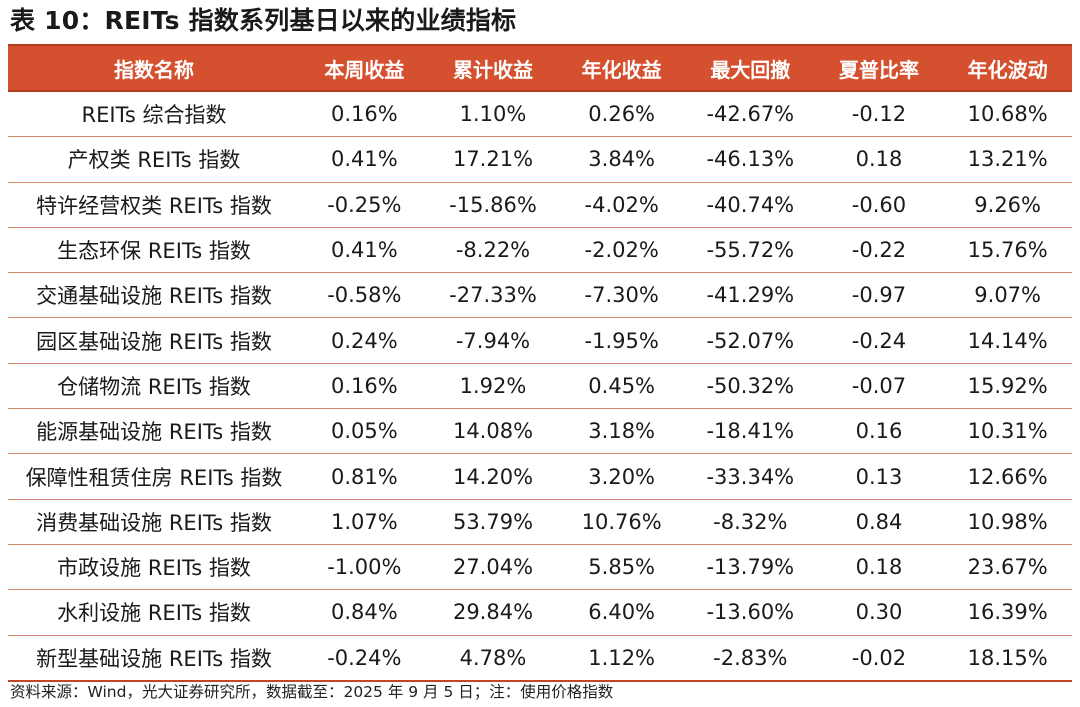 The height and width of the screenshot is (707, 1080). What do you see at coordinates (750, 431) in the screenshot?
I see `value-cell: -18.41%` at bounding box center [750, 431].